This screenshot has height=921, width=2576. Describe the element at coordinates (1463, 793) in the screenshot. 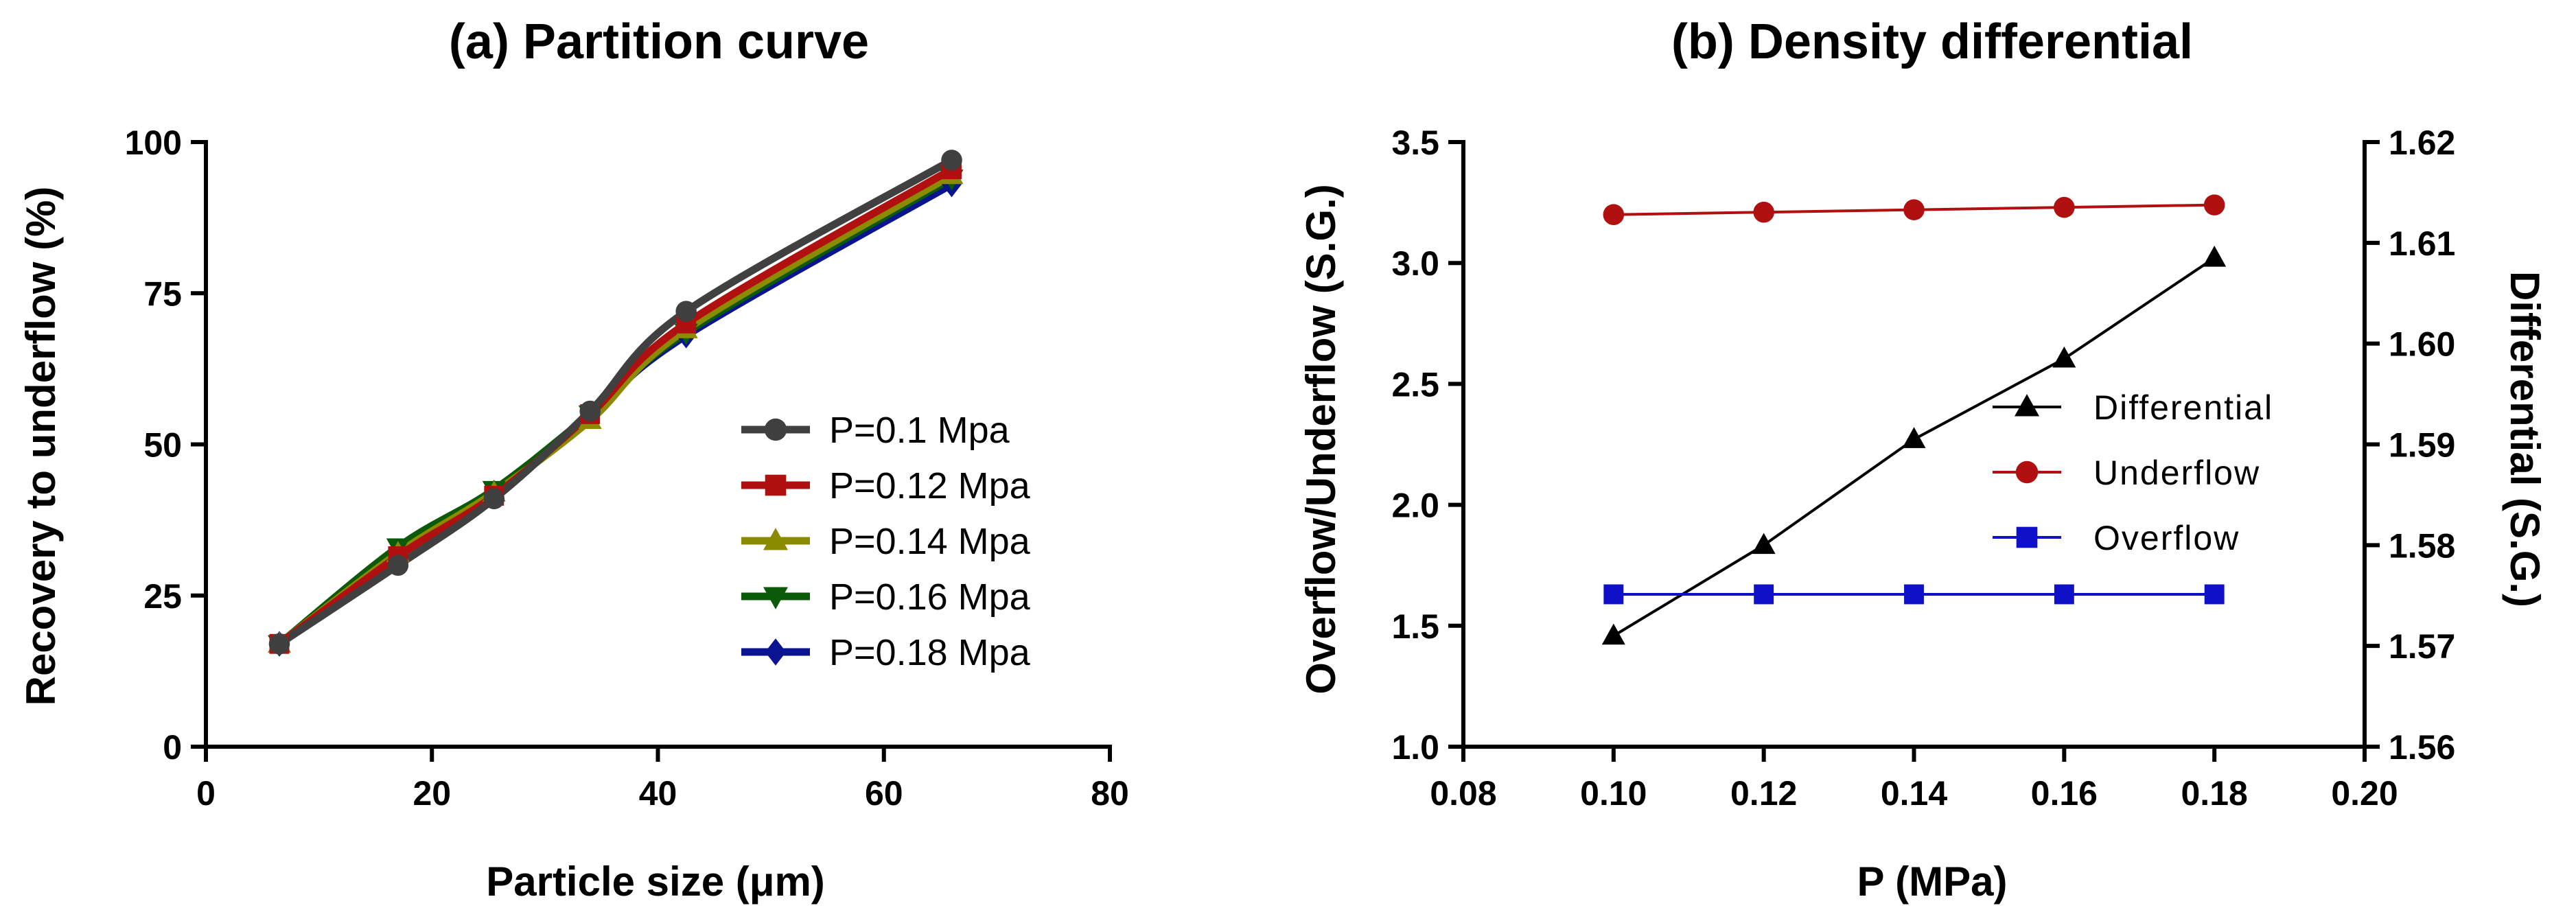

I see `panel-b-x-tick-label: 0.08` at that location.